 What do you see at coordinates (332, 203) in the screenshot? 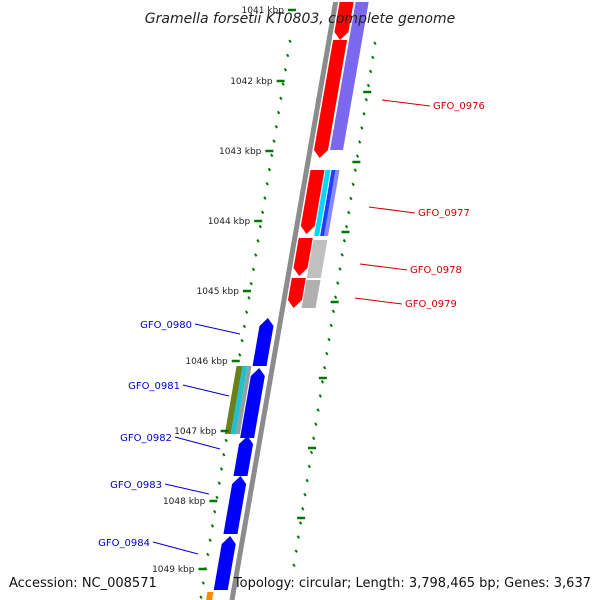
I see `gene-gfo-0977-domain-c` at bounding box center [332, 203].